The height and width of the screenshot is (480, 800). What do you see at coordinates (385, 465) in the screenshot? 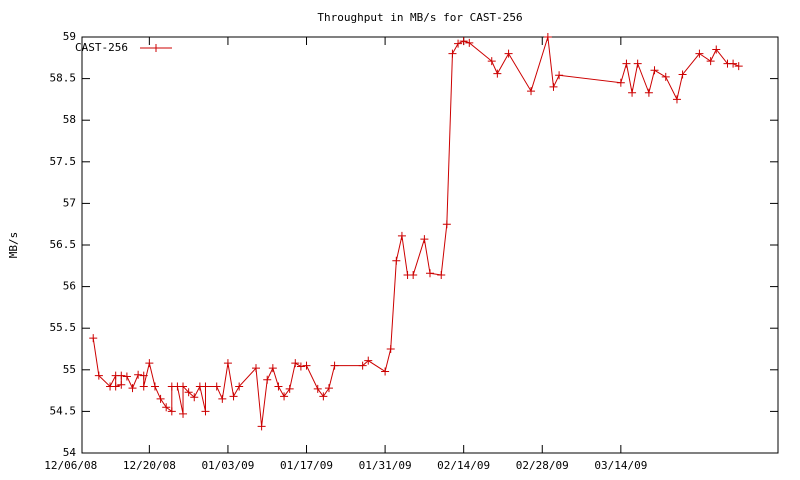
I see `x-tick-label: 01/31/09` at bounding box center [385, 465].